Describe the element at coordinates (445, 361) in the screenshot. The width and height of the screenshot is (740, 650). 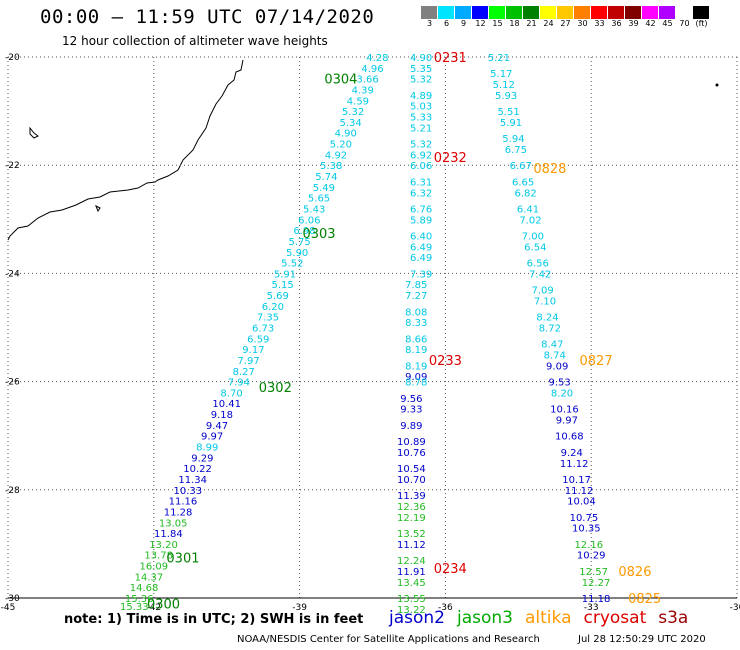
I see `pass-time-label: 0233` at that location.